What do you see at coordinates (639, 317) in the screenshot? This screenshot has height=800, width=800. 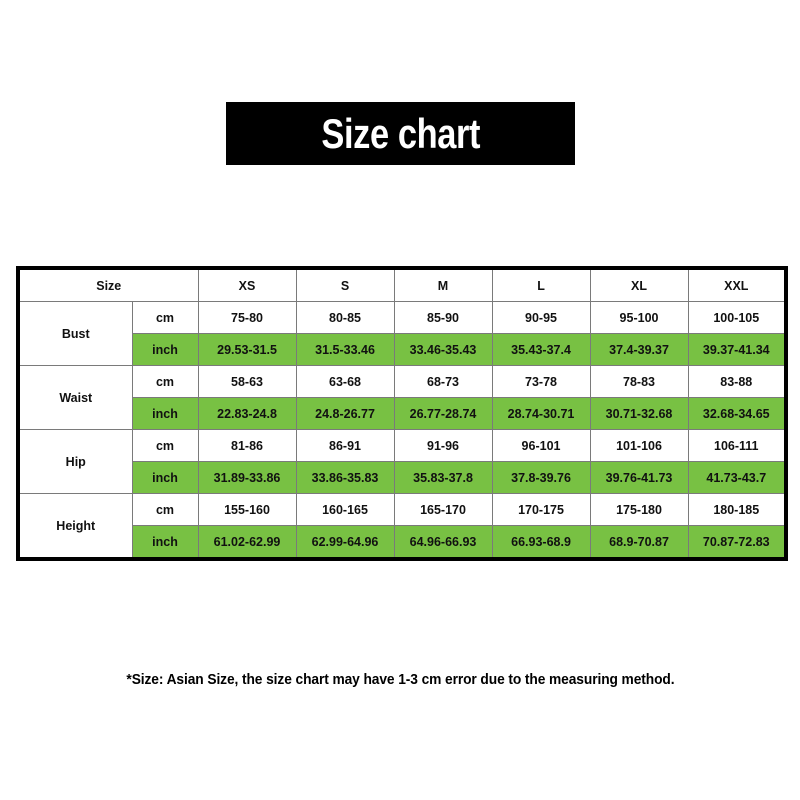 I see `cell-bust-cm-xl: 95-100` at bounding box center [639, 317].